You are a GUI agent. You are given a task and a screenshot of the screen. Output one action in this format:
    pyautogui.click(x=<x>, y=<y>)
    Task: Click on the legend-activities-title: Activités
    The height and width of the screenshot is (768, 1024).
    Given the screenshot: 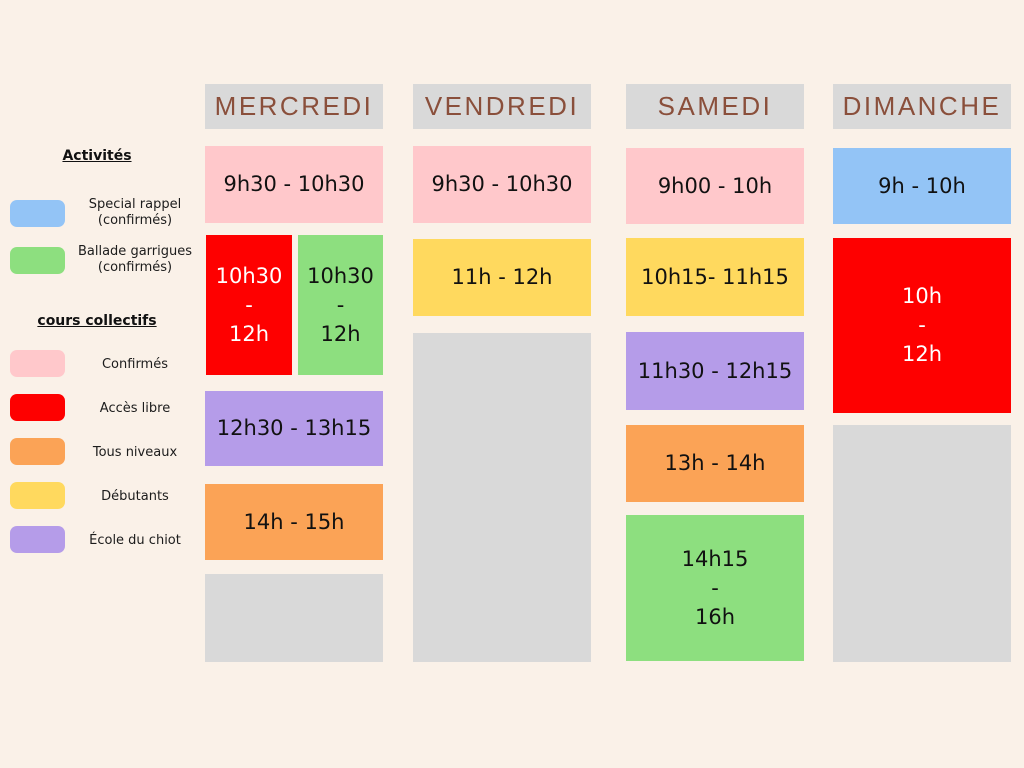 What is the action you would take?
    pyautogui.click(x=97, y=156)
    